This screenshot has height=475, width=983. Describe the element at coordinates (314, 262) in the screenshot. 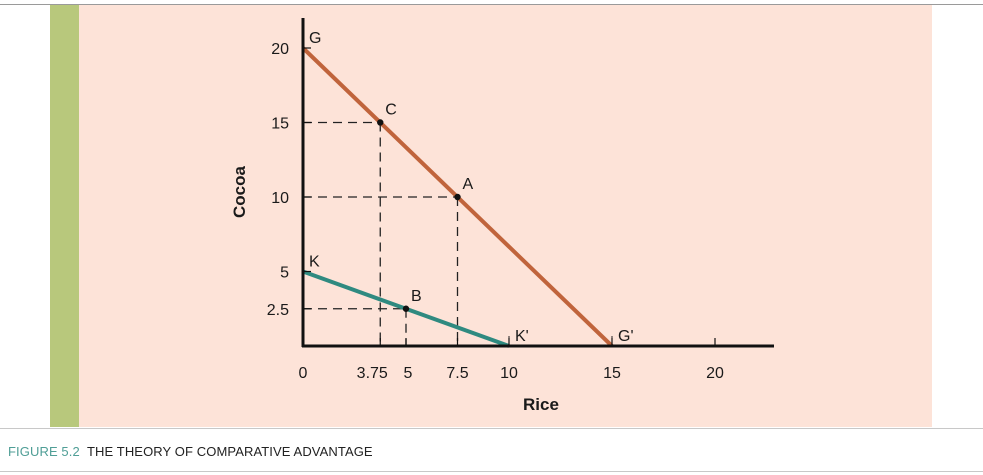

I see `endpoint-label-k: K` at that location.